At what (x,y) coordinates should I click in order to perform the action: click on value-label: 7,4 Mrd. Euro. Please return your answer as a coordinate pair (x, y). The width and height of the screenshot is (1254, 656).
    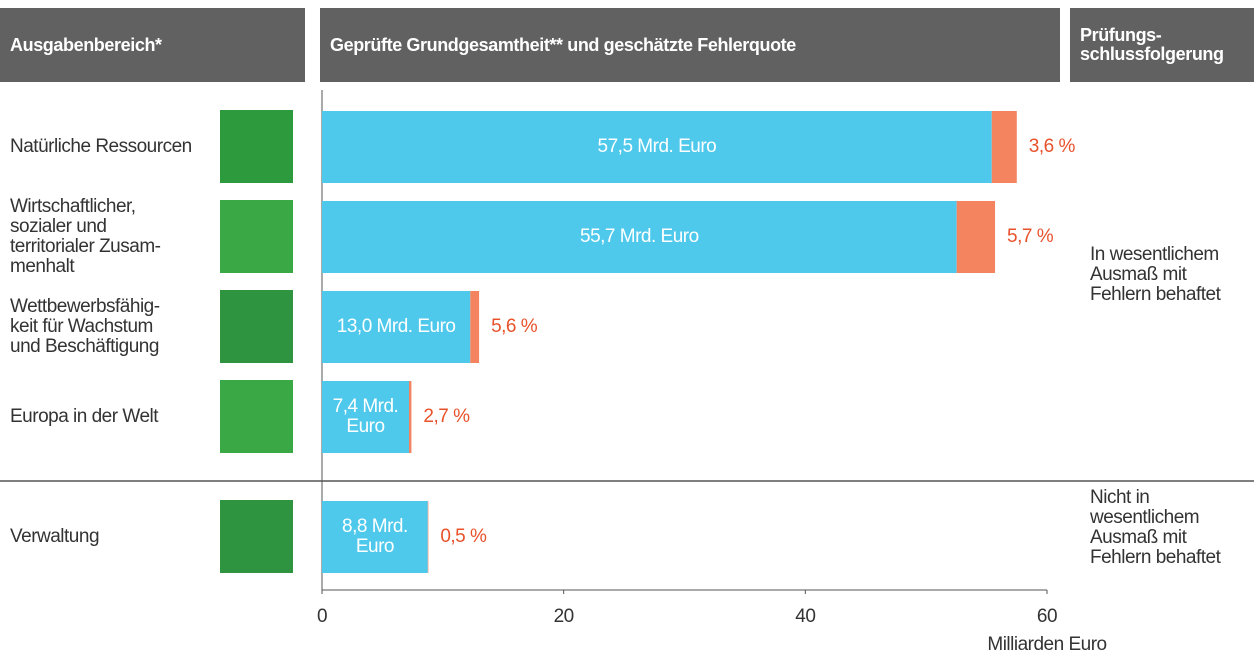
    Looking at the image, I should click on (365, 416).